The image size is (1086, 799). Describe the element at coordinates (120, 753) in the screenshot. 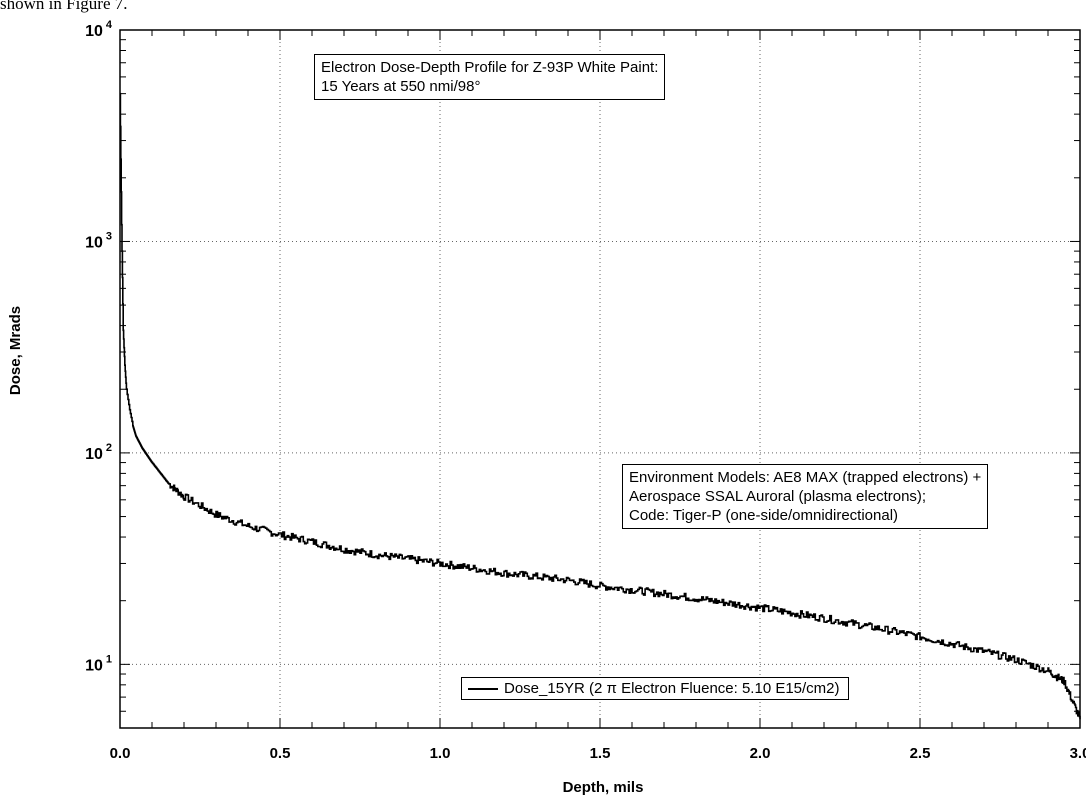

I see `x-tick-label: 0.0` at that location.